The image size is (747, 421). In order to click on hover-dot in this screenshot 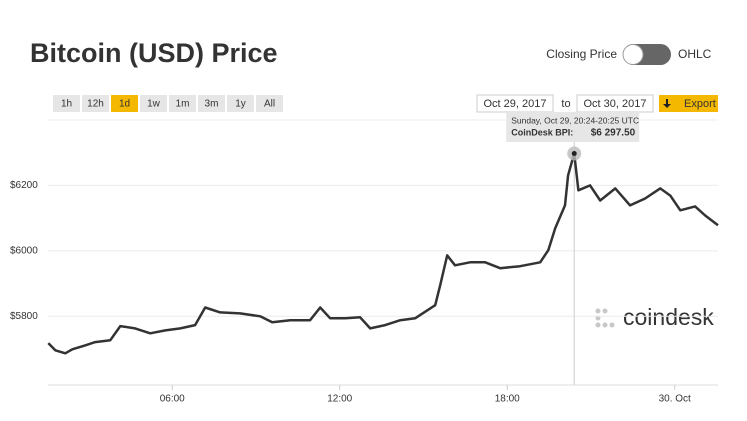, I will do `click(574, 154)`.